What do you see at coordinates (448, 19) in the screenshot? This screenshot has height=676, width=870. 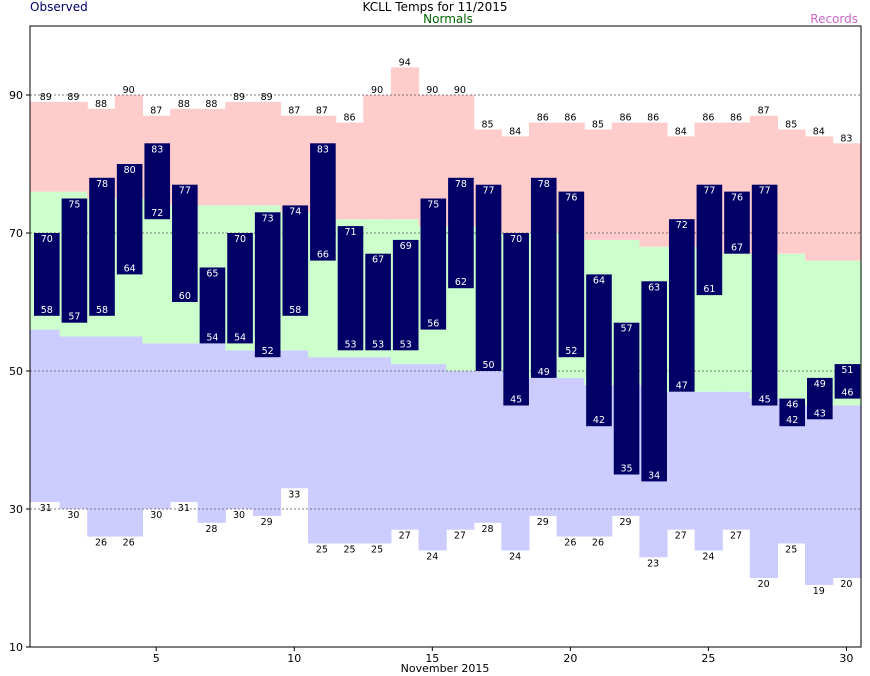 I see `legend-normals: Normals` at bounding box center [448, 19].